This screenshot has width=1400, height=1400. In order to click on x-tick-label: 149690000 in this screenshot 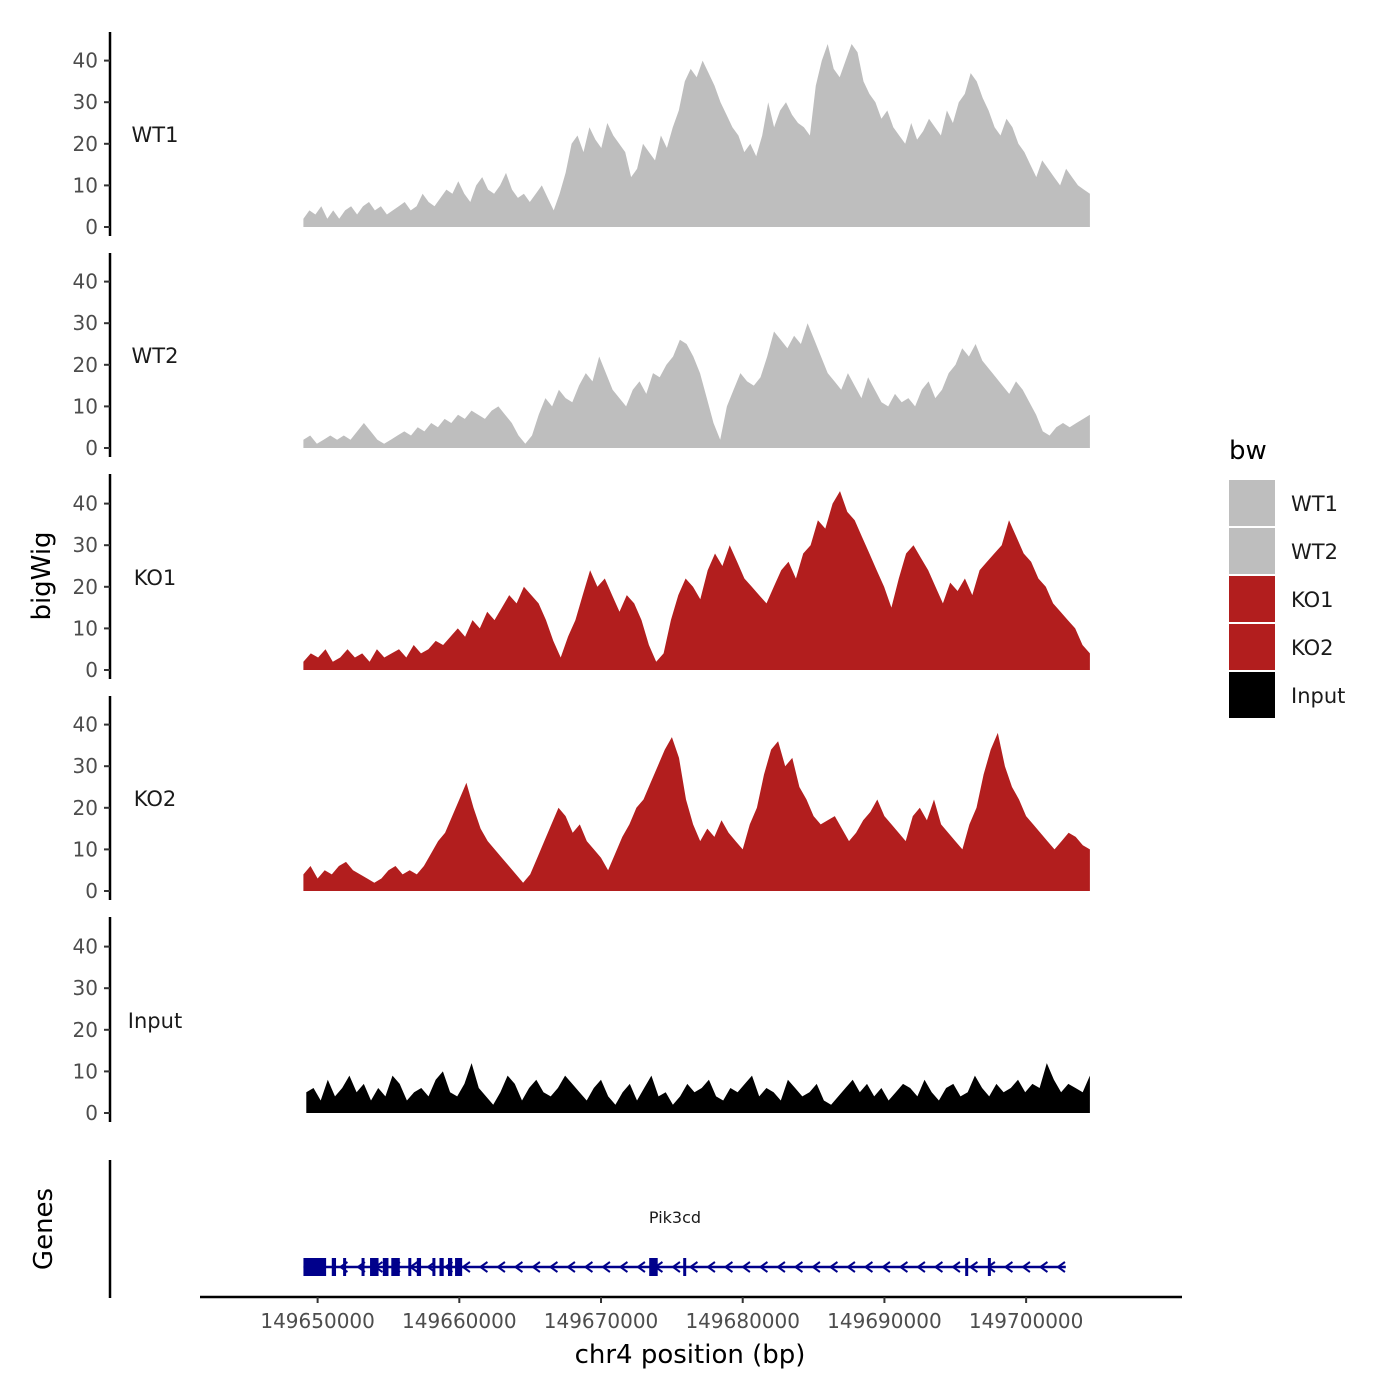, I will do `click(884, 1321)`.